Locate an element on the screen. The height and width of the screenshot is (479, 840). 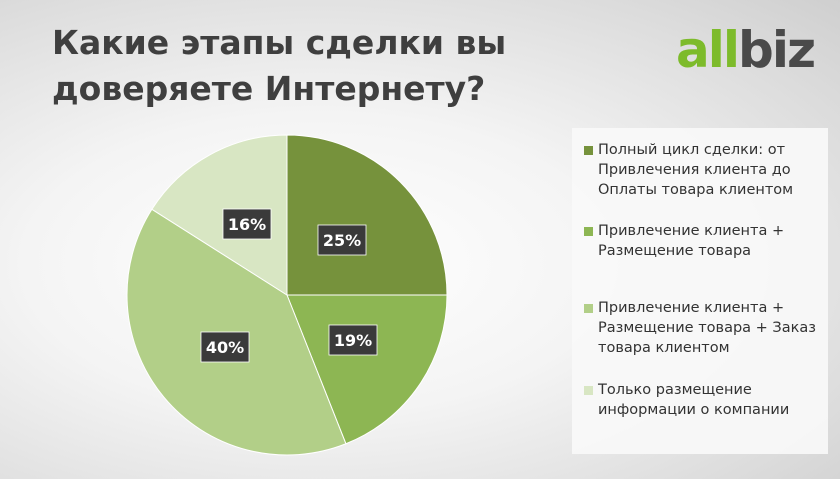
data-label-box-info-only is located at coordinates (247, 224).